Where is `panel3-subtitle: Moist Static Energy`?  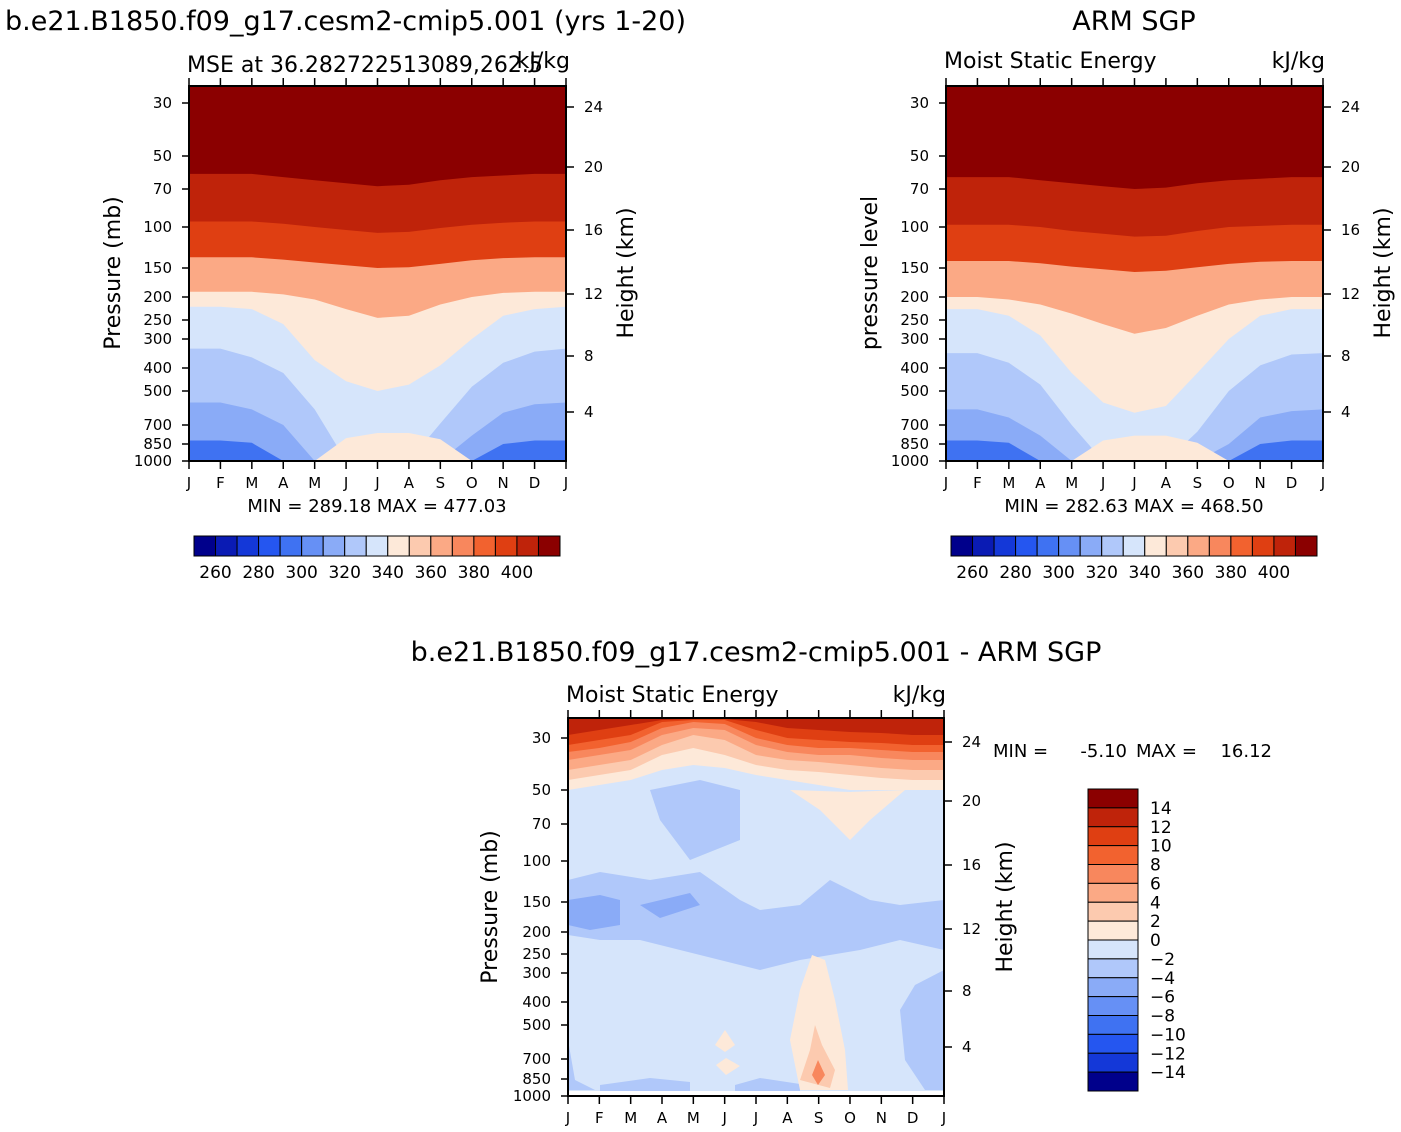
panel3-subtitle: Moist Static Energy is located at coordinates (672, 695).